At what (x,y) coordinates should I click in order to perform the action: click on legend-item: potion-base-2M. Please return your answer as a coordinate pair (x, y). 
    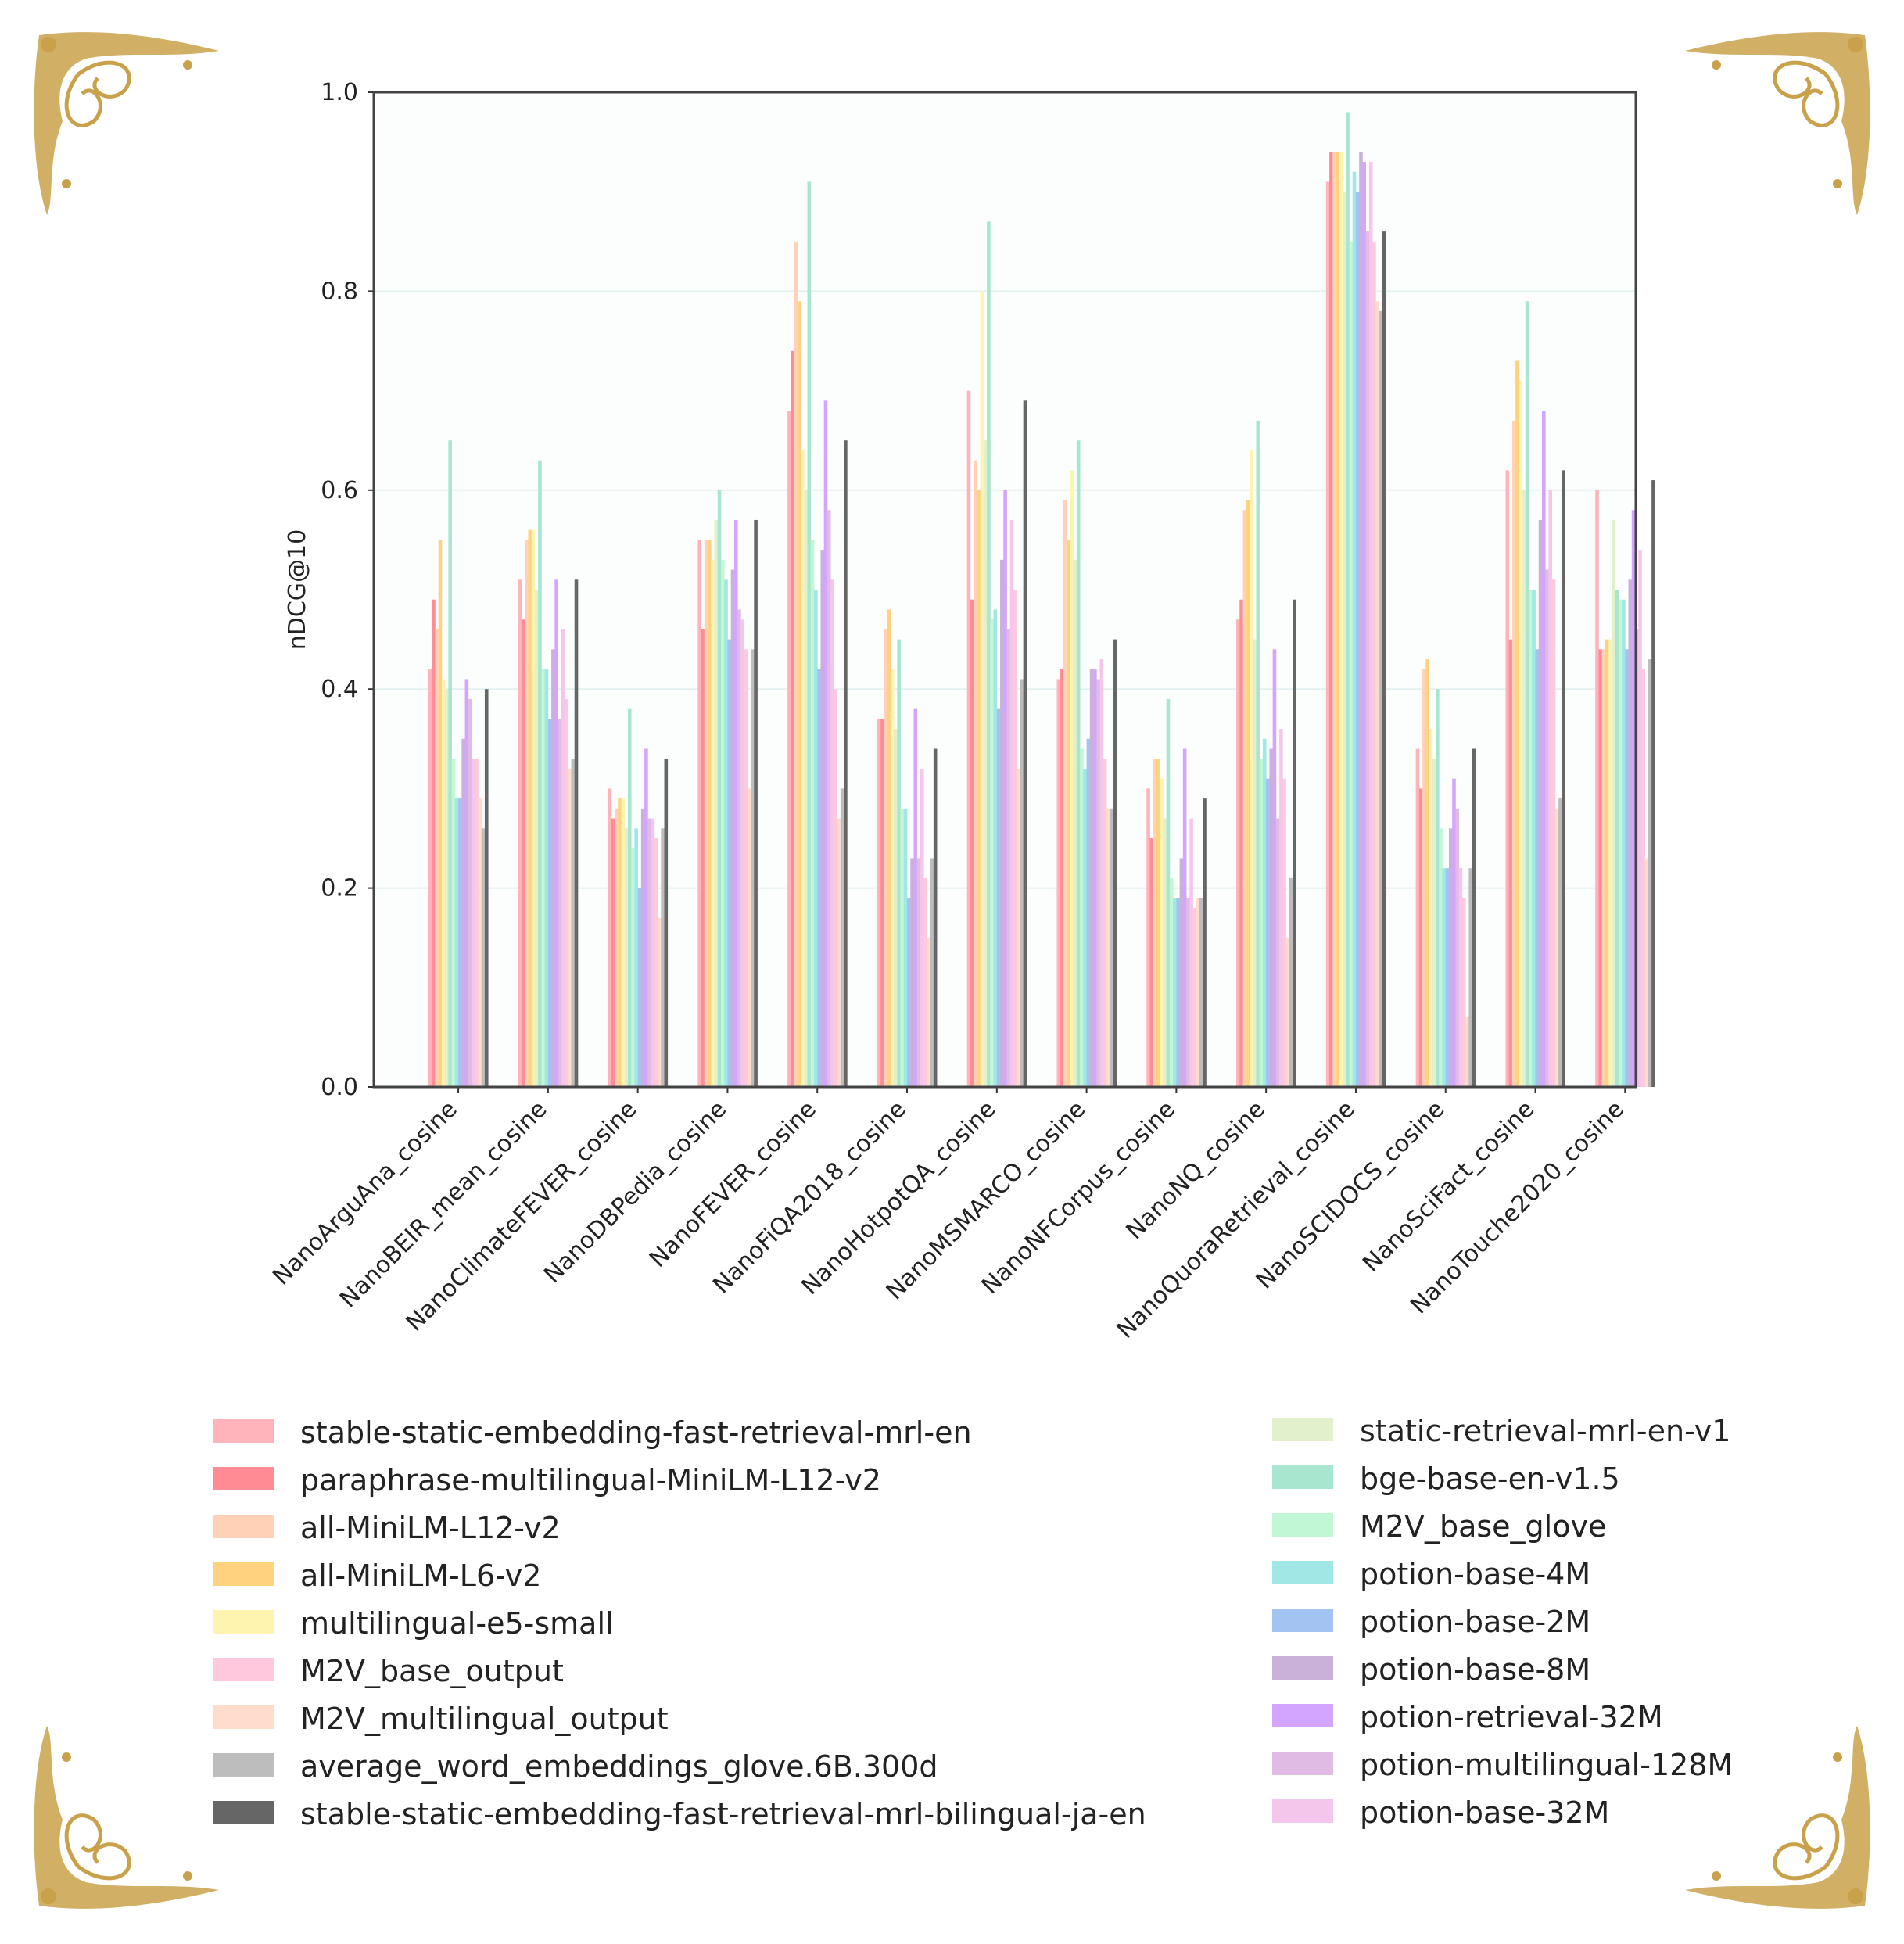
    Looking at the image, I should click on (1431, 1622).